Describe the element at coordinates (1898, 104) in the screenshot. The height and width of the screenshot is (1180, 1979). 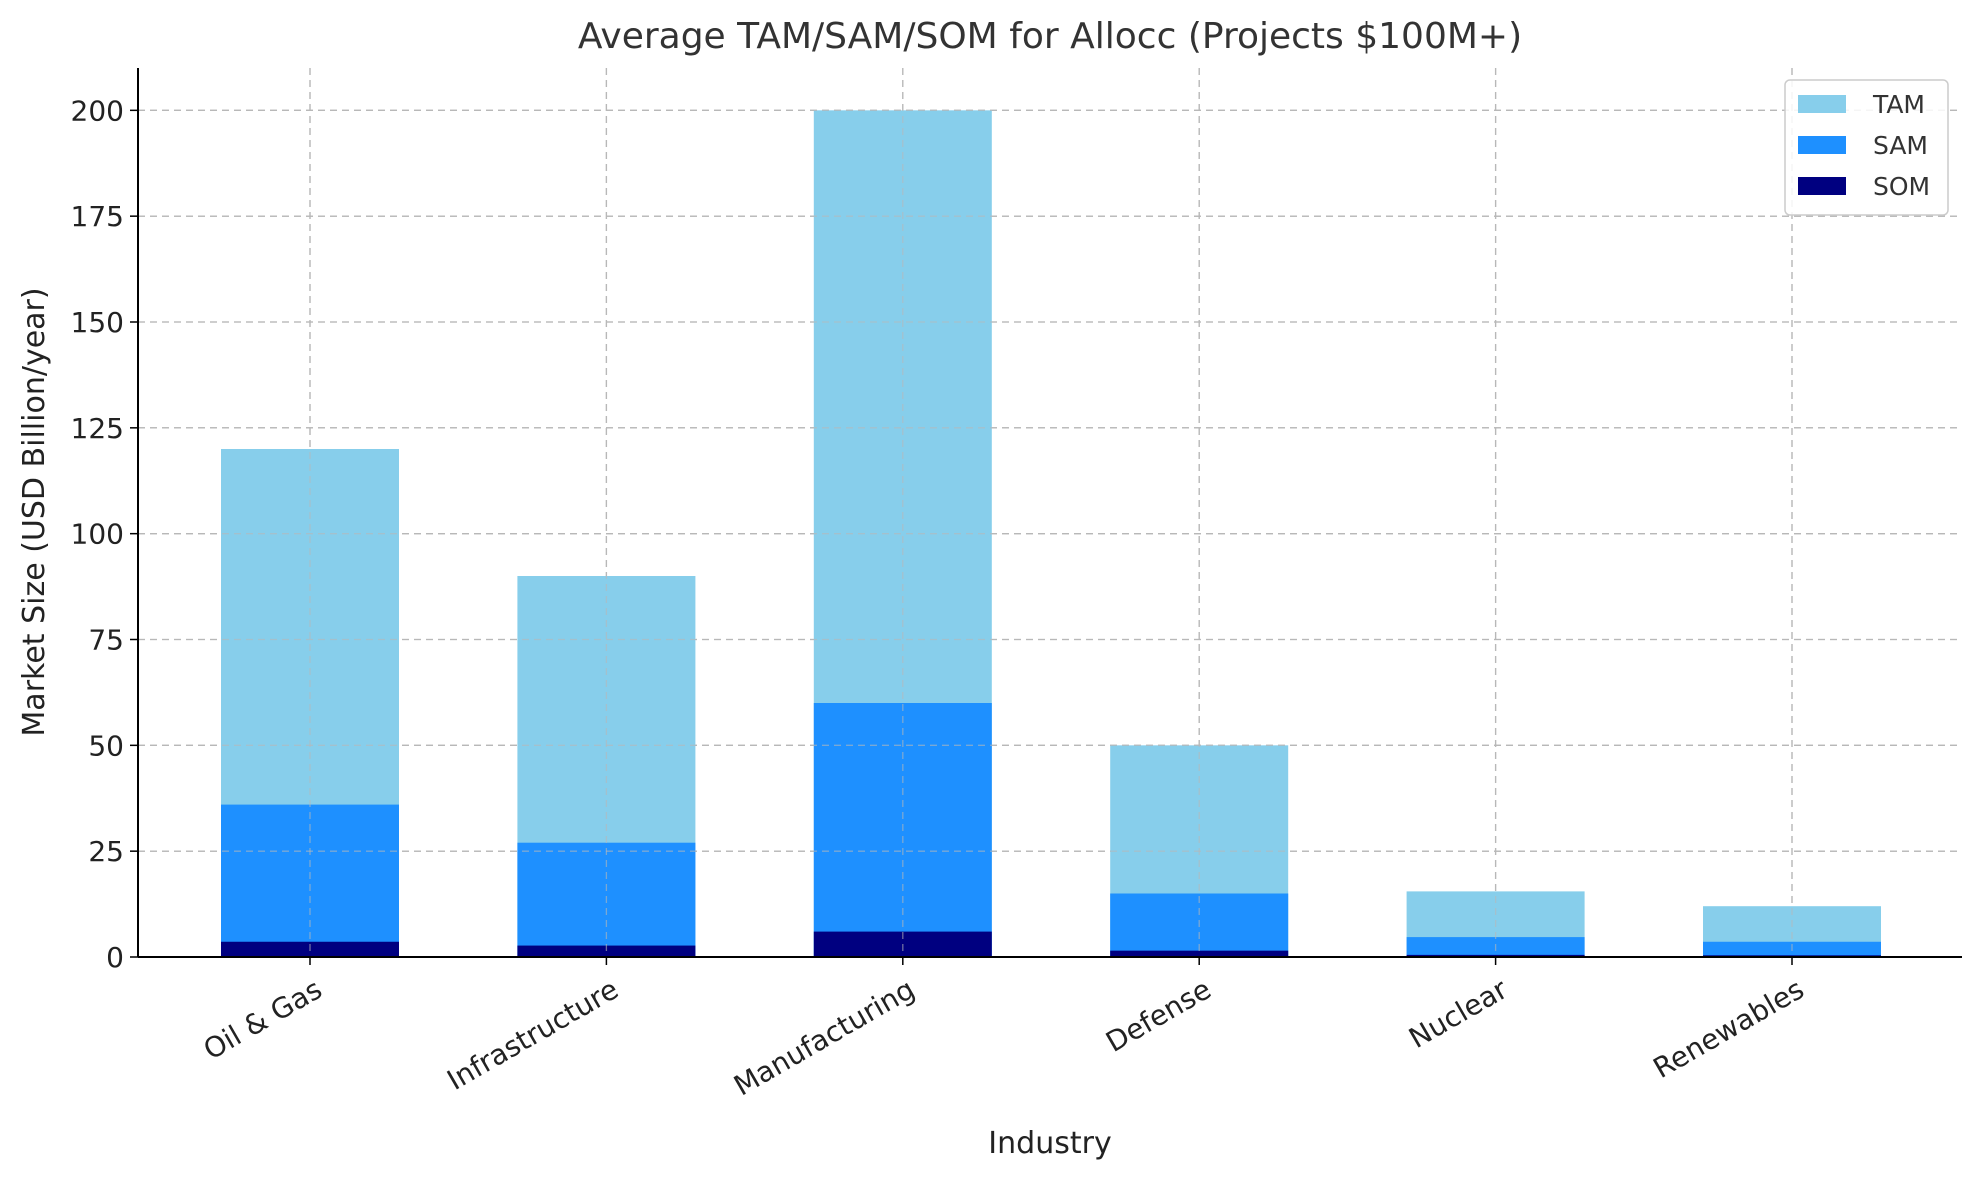
I see `legend-label-tam: TAM` at that location.